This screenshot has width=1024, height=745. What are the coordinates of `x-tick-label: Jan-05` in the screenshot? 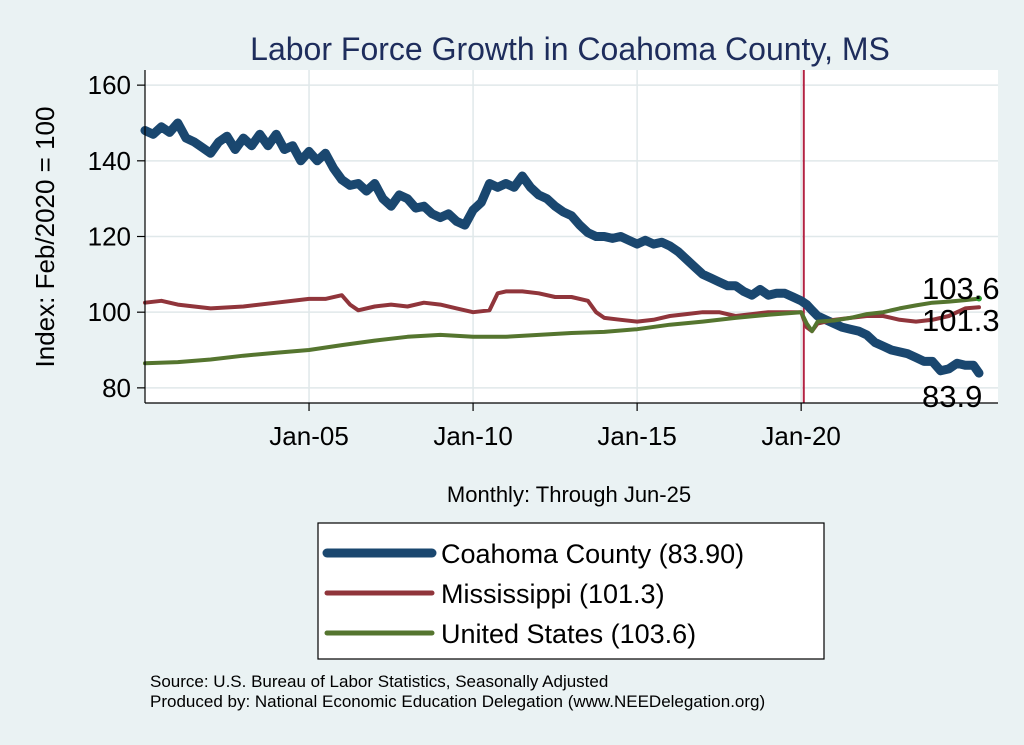 It's located at (309, 436).